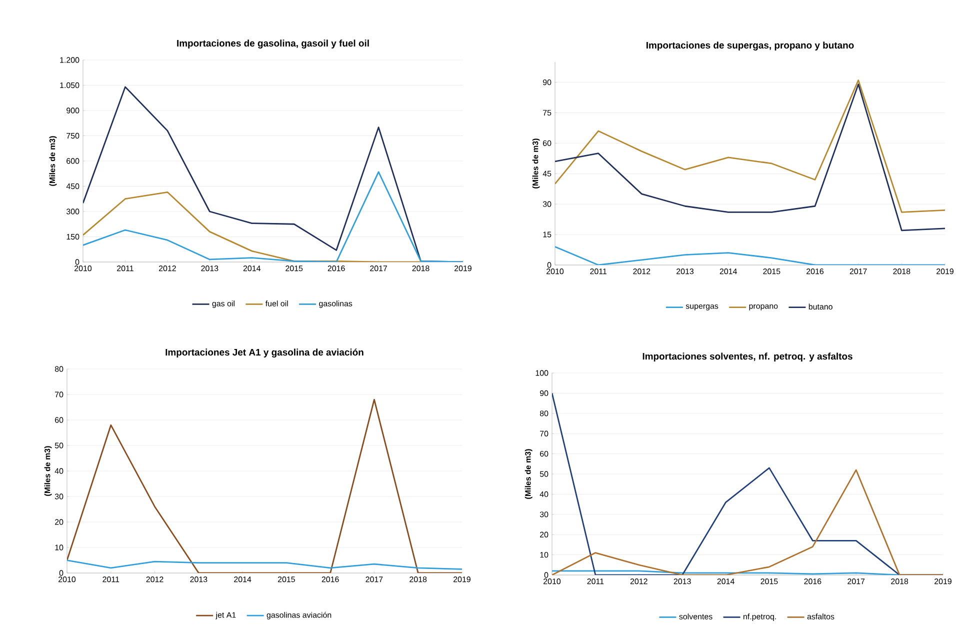  What do you see at coordinates (750, 46) in the screenshot?
I see `chart-title: Importaciones de supergas, propano y butano` at bounding box center [750, 46].